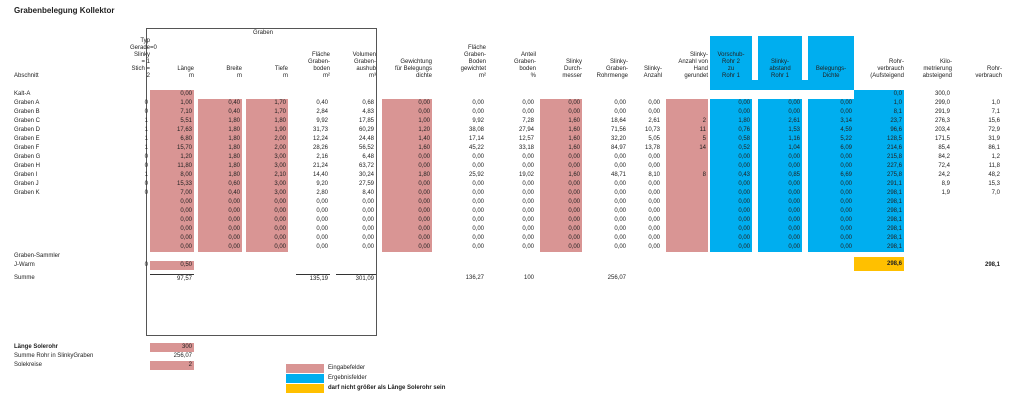 The width and height of the screenshot is (1024, 408). What do you see at coordinates (172, 112) in the screenshot?
I see `cell-laenge: 7,10` at bounding box center [172, 112].